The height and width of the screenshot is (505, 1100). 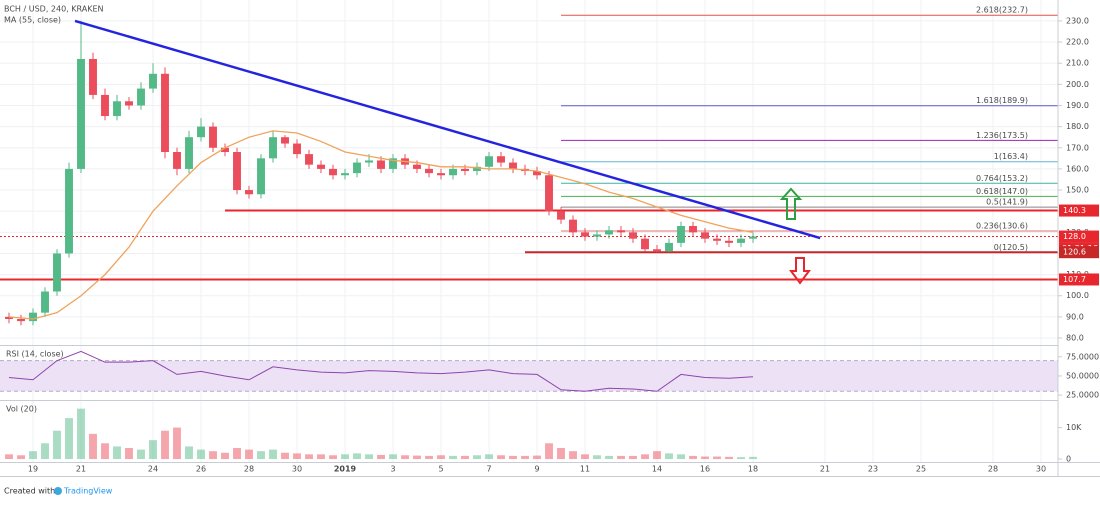 I want to click on down-arrow, so click(x=800, y=271).